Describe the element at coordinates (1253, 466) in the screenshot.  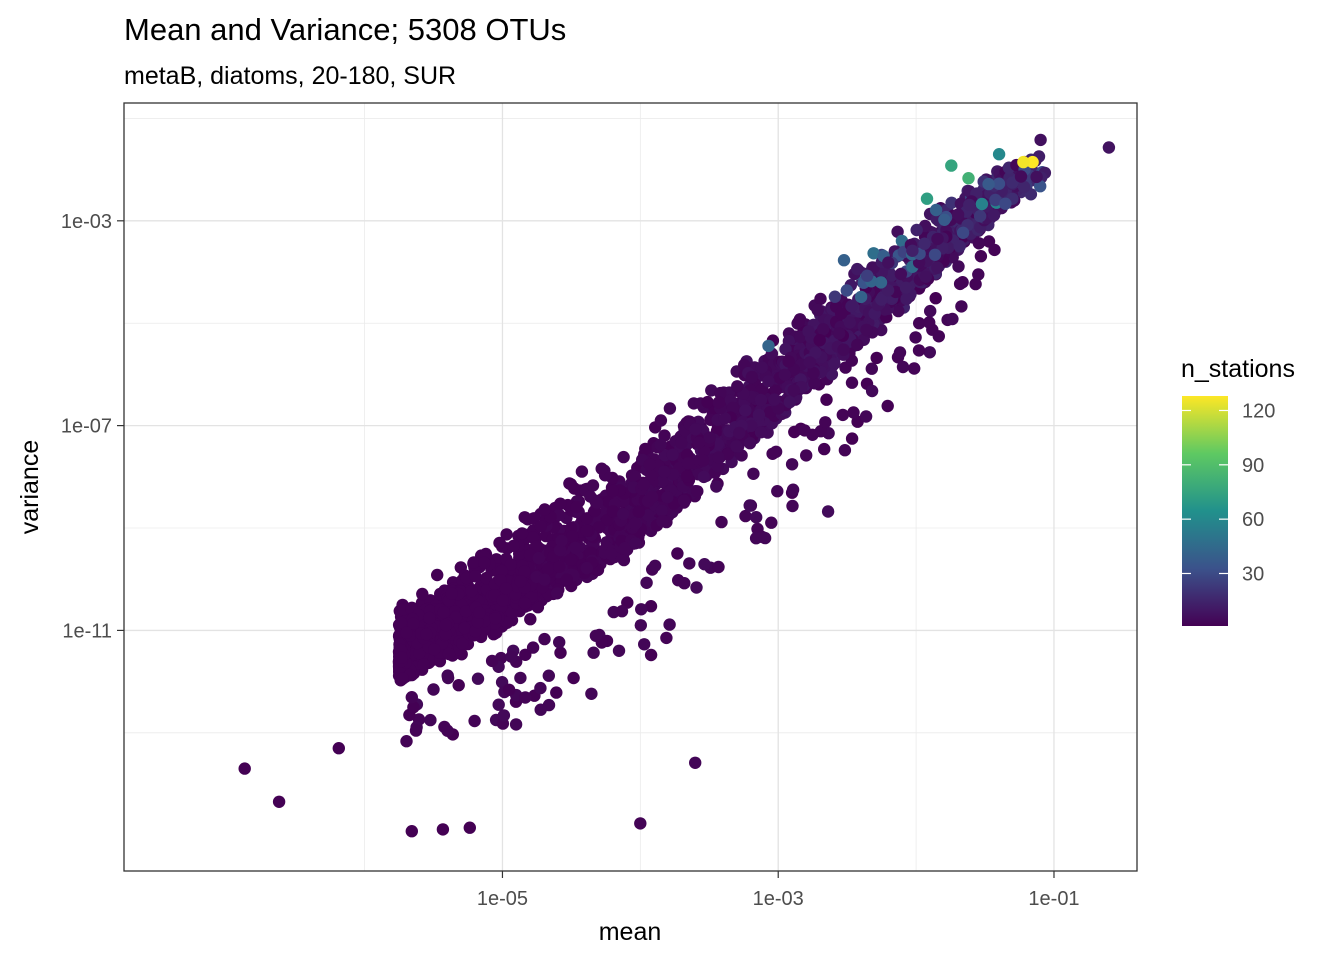
I see `legend-tick-label: 90` at that location.